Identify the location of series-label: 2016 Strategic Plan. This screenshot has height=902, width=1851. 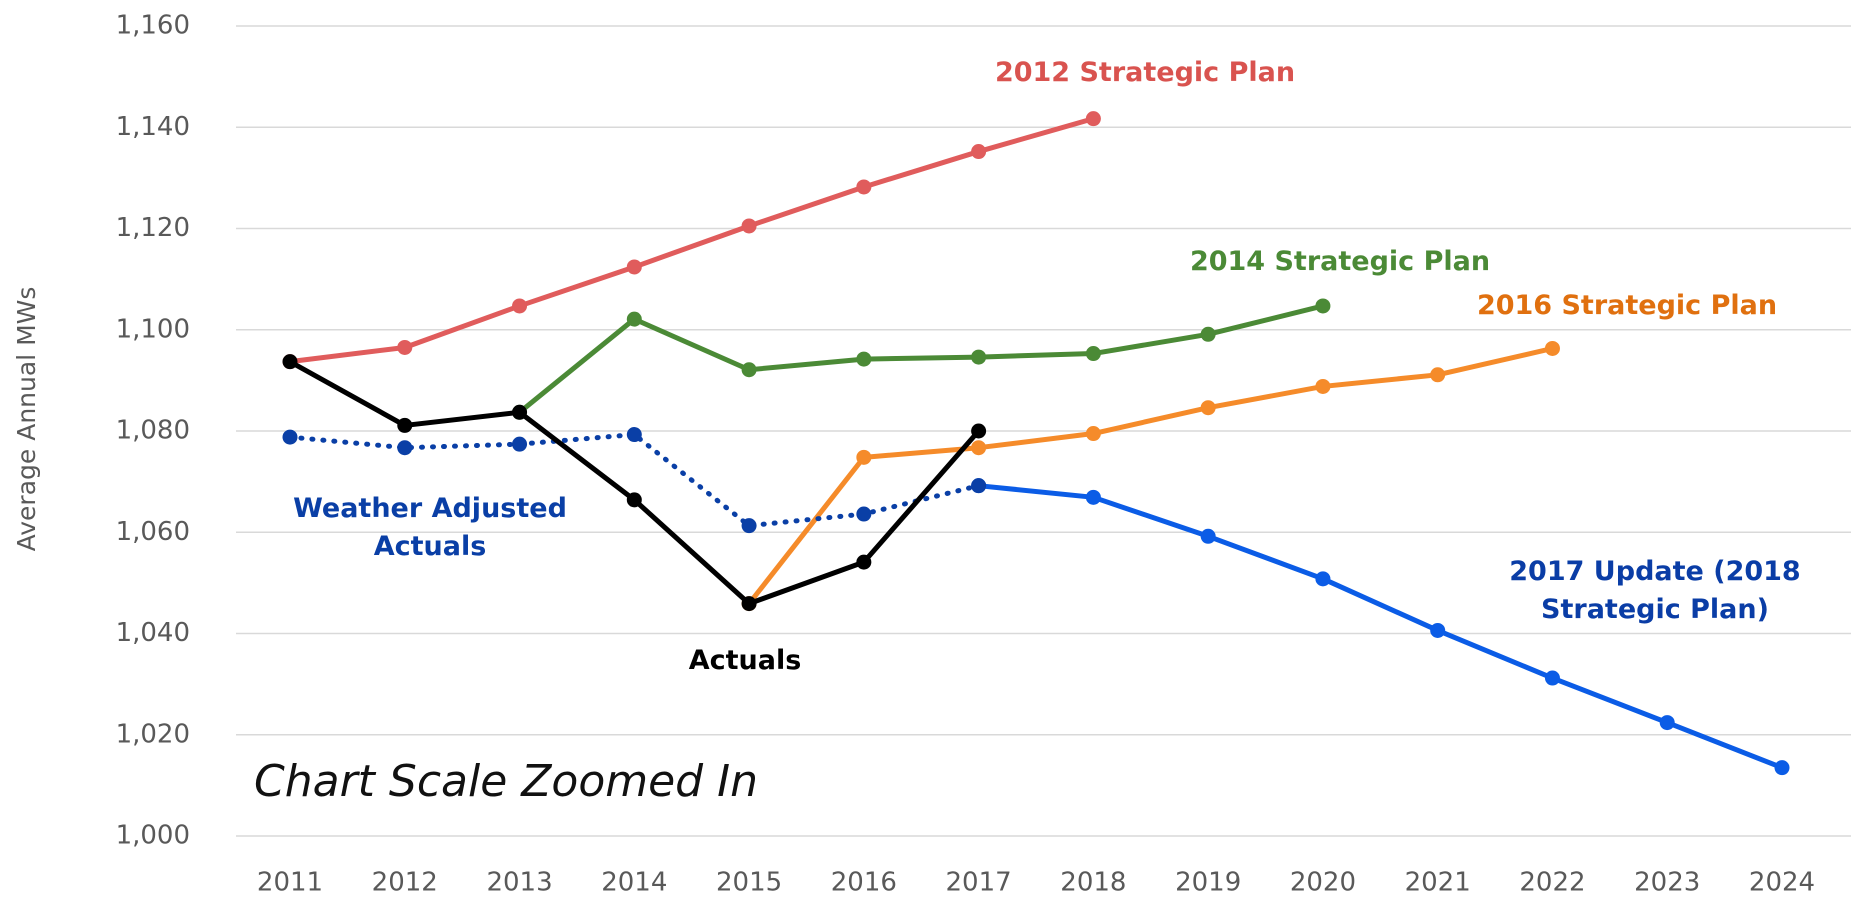
(1627, 305).